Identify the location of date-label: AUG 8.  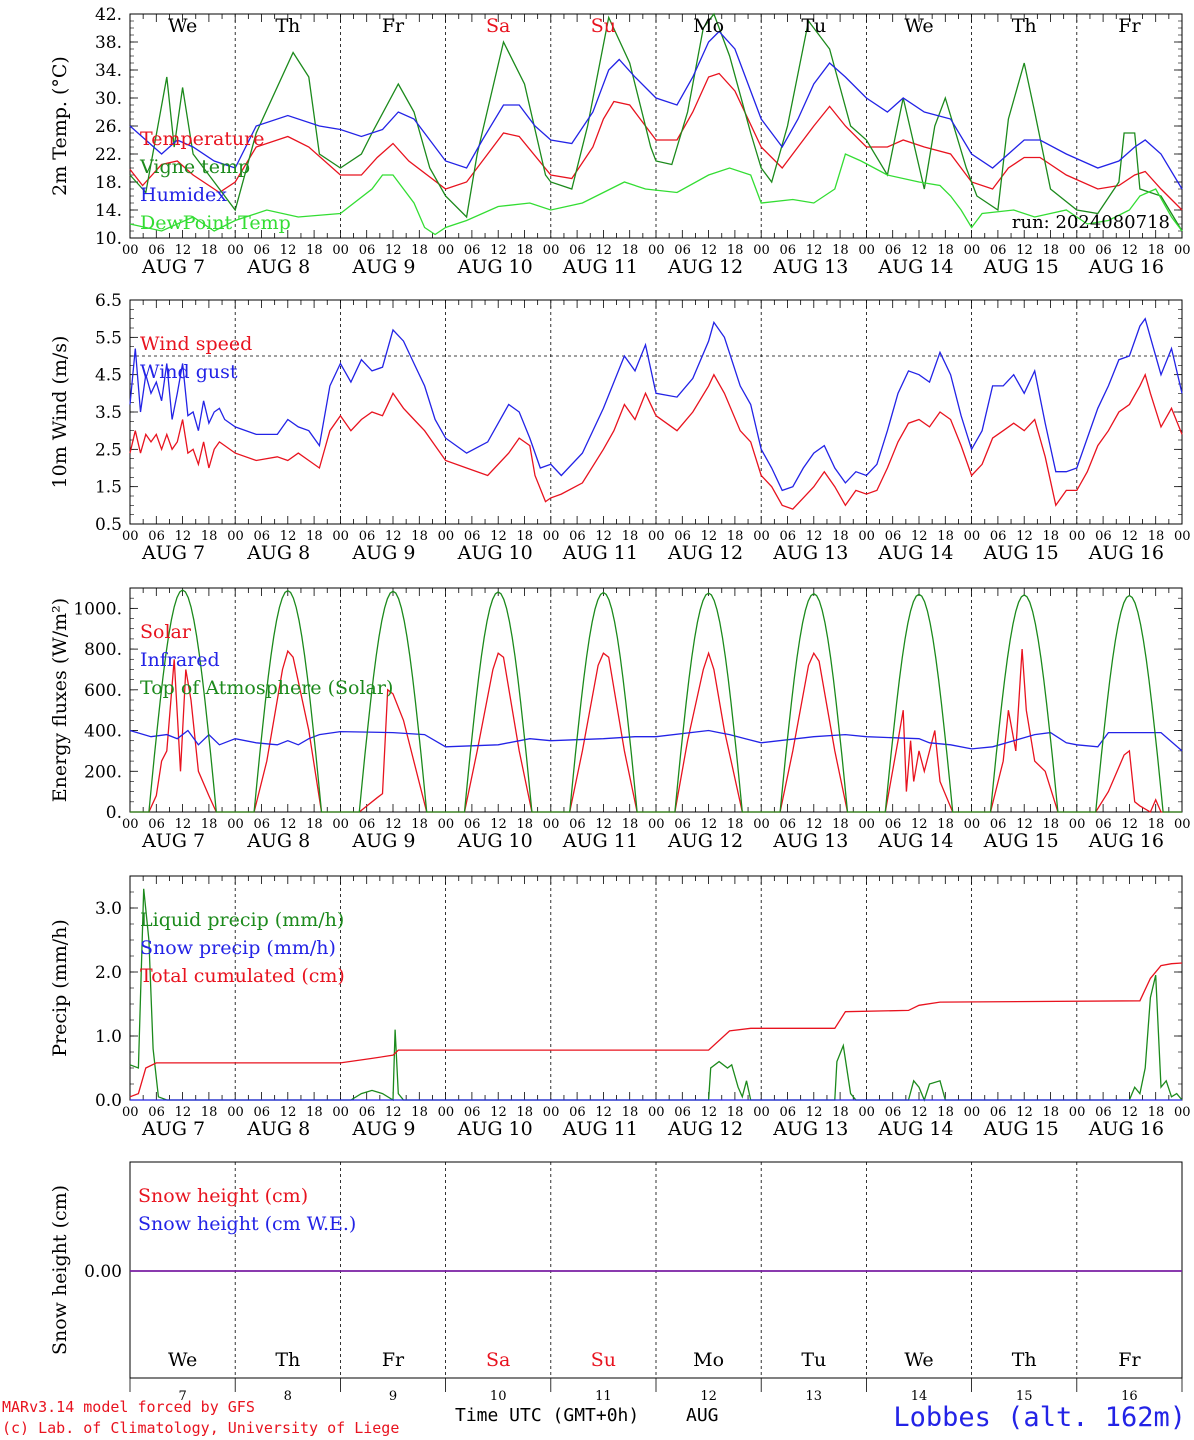
(278, 553).